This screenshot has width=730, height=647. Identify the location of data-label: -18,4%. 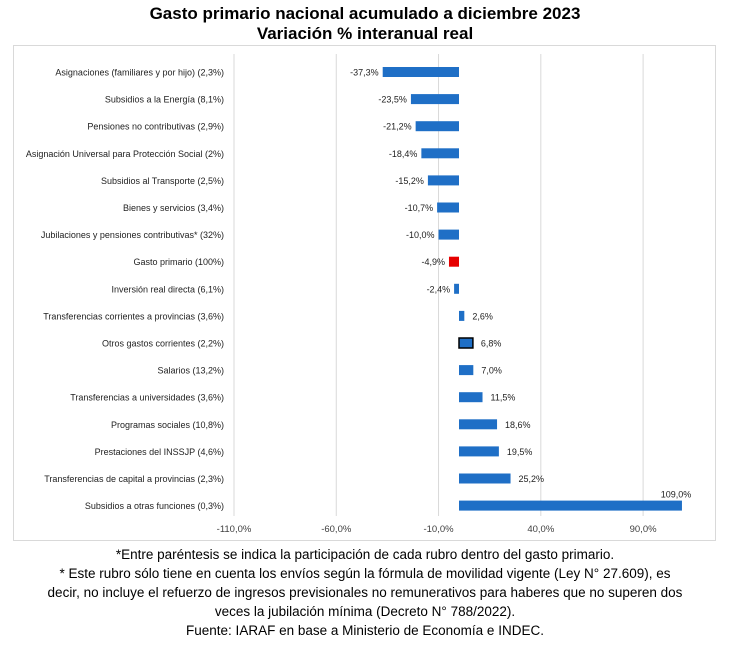
(403, 154).